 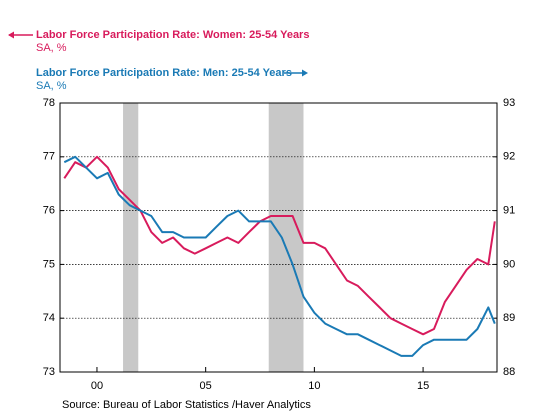 I want to click on y-tick-label: 75, so click(x=49, y=264).